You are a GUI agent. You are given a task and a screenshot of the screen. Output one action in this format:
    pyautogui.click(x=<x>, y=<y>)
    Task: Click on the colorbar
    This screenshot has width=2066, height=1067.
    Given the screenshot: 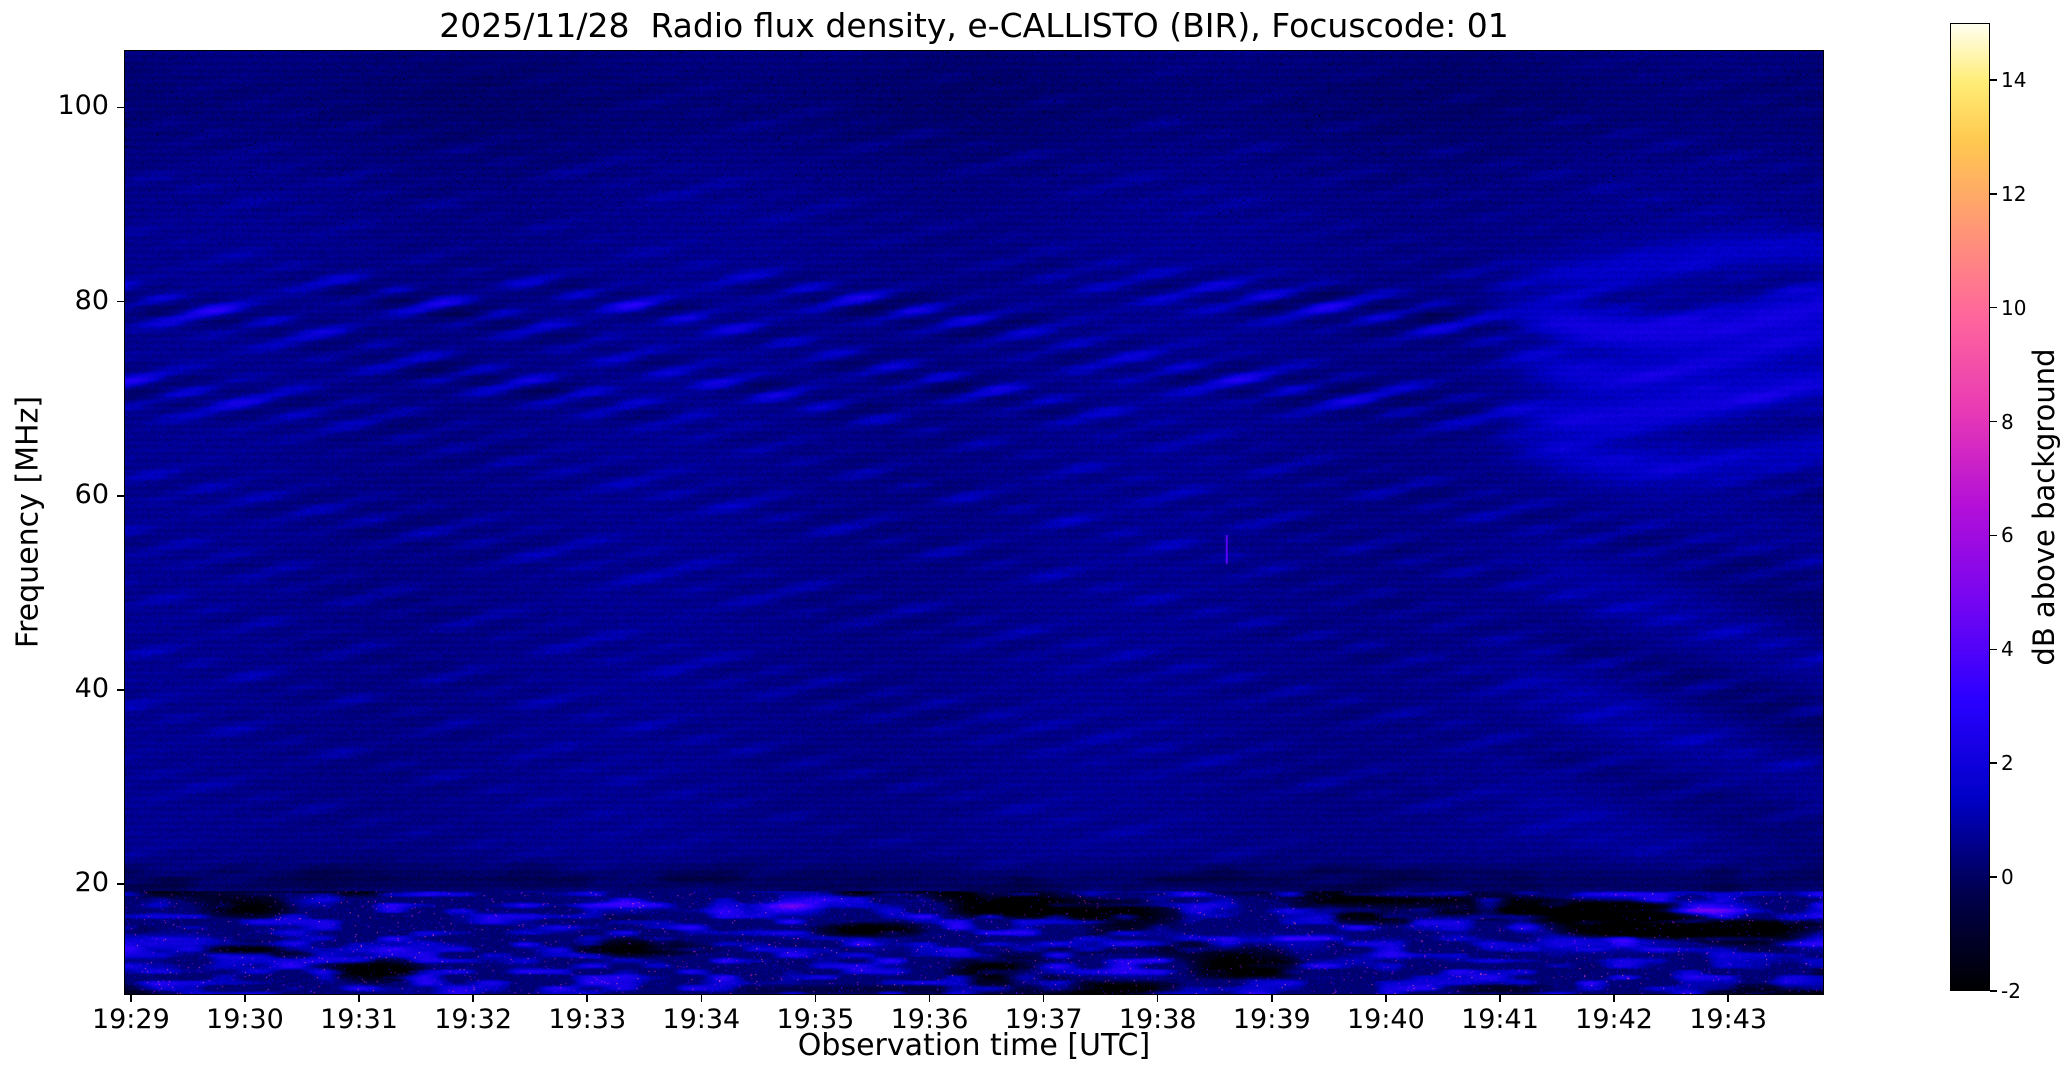 What is the action you would take?
    pyautogui.click(x=1970, y=507)
    